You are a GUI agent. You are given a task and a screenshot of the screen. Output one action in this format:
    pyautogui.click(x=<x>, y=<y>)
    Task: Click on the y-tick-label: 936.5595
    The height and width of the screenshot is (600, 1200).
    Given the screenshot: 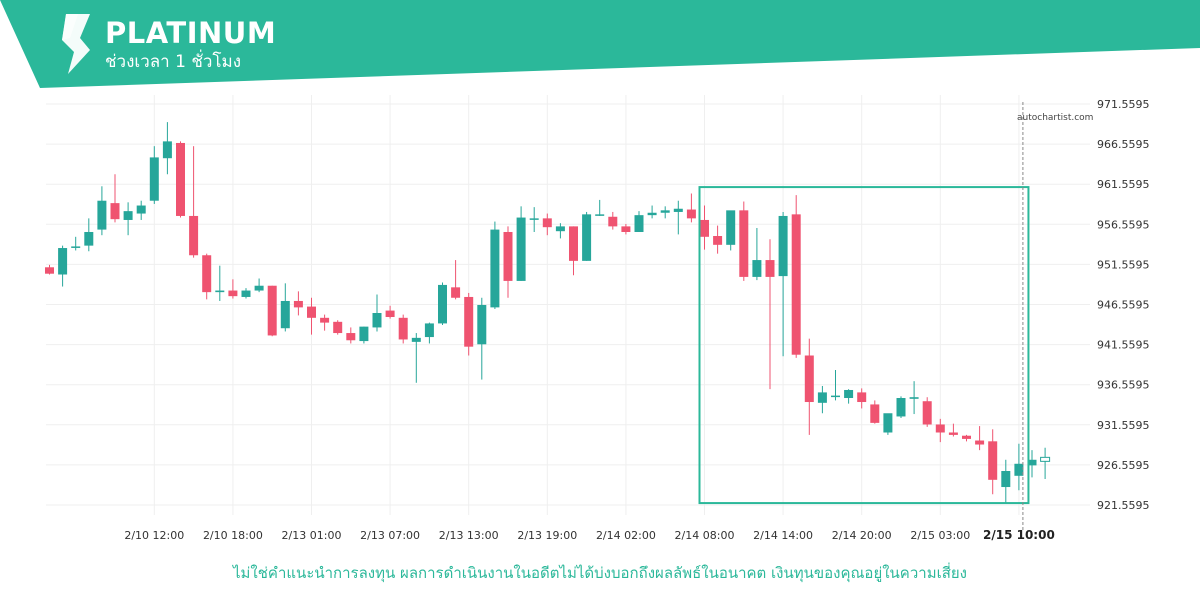 What is the action you would take?
    pyautogui.click(x=1123, y=385)
    